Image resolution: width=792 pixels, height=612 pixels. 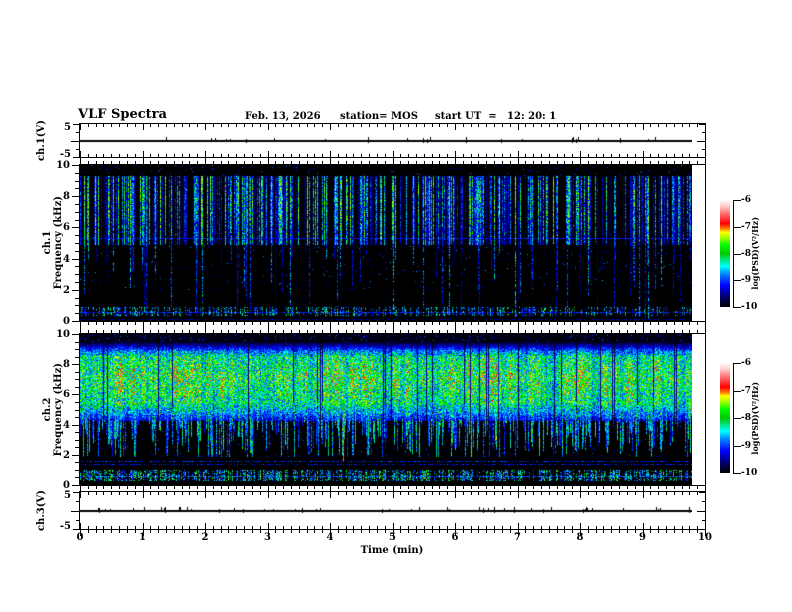 What do you see at coordinates (392, 537) in the screenshot?
I see `time-tick-label: 5` at bounding box center [392, 537].